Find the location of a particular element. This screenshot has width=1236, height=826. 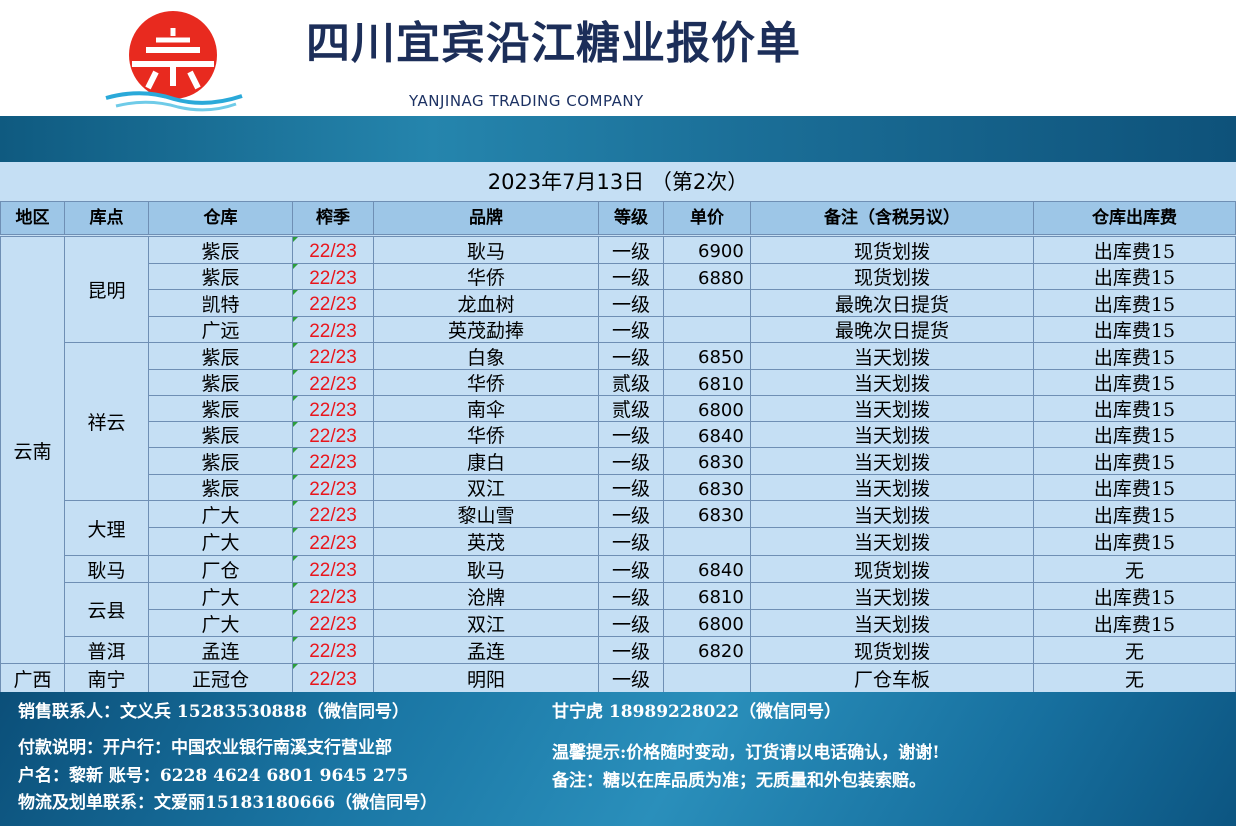

brand-cell: 英茂 is located at coordinates (486, 541).